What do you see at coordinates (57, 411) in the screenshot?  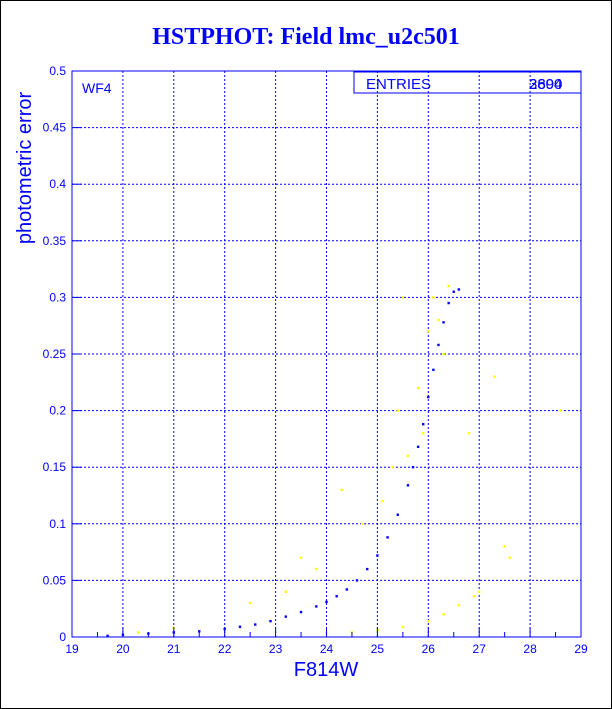 I see `y-tick-label: 0.2` at bounding box center [57, 411].